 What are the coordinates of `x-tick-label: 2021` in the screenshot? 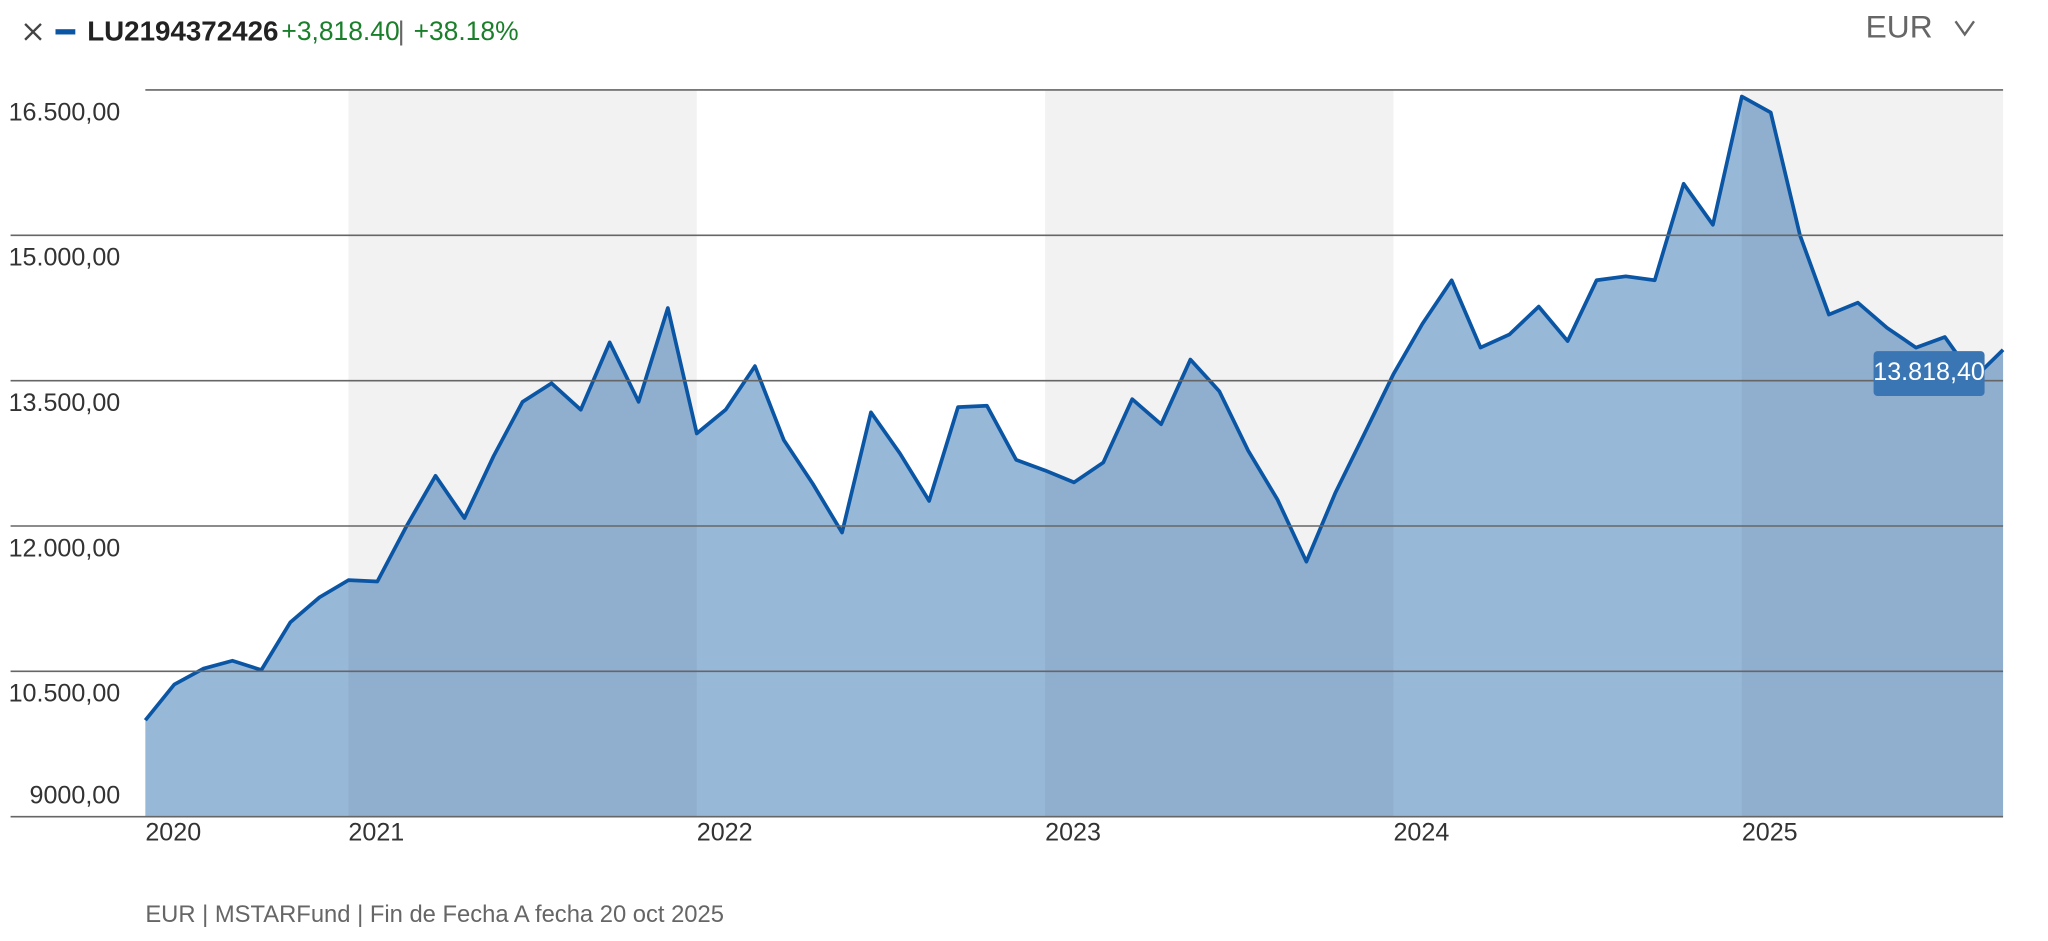 It's located at (376, 832).